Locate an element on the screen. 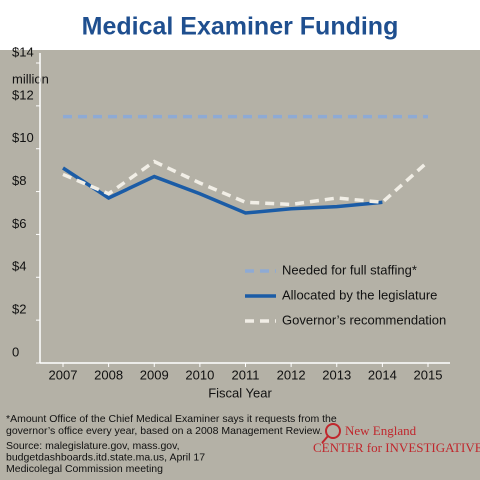 The width and height of the screenshot is (480, 480). title-band is located at coordinates (240, 25).